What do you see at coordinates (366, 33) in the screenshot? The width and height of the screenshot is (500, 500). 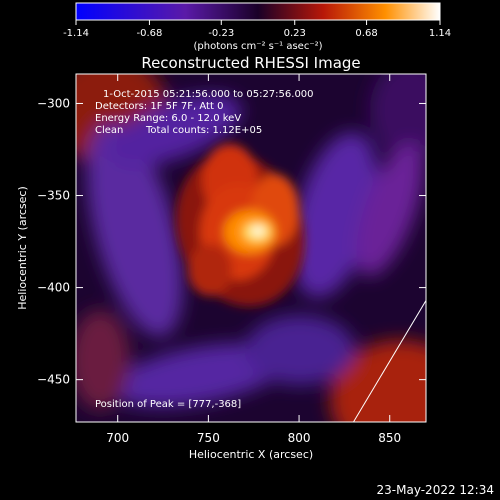 I see `colorbar-tick-label: 0.68` at bounding box center [366, 33].